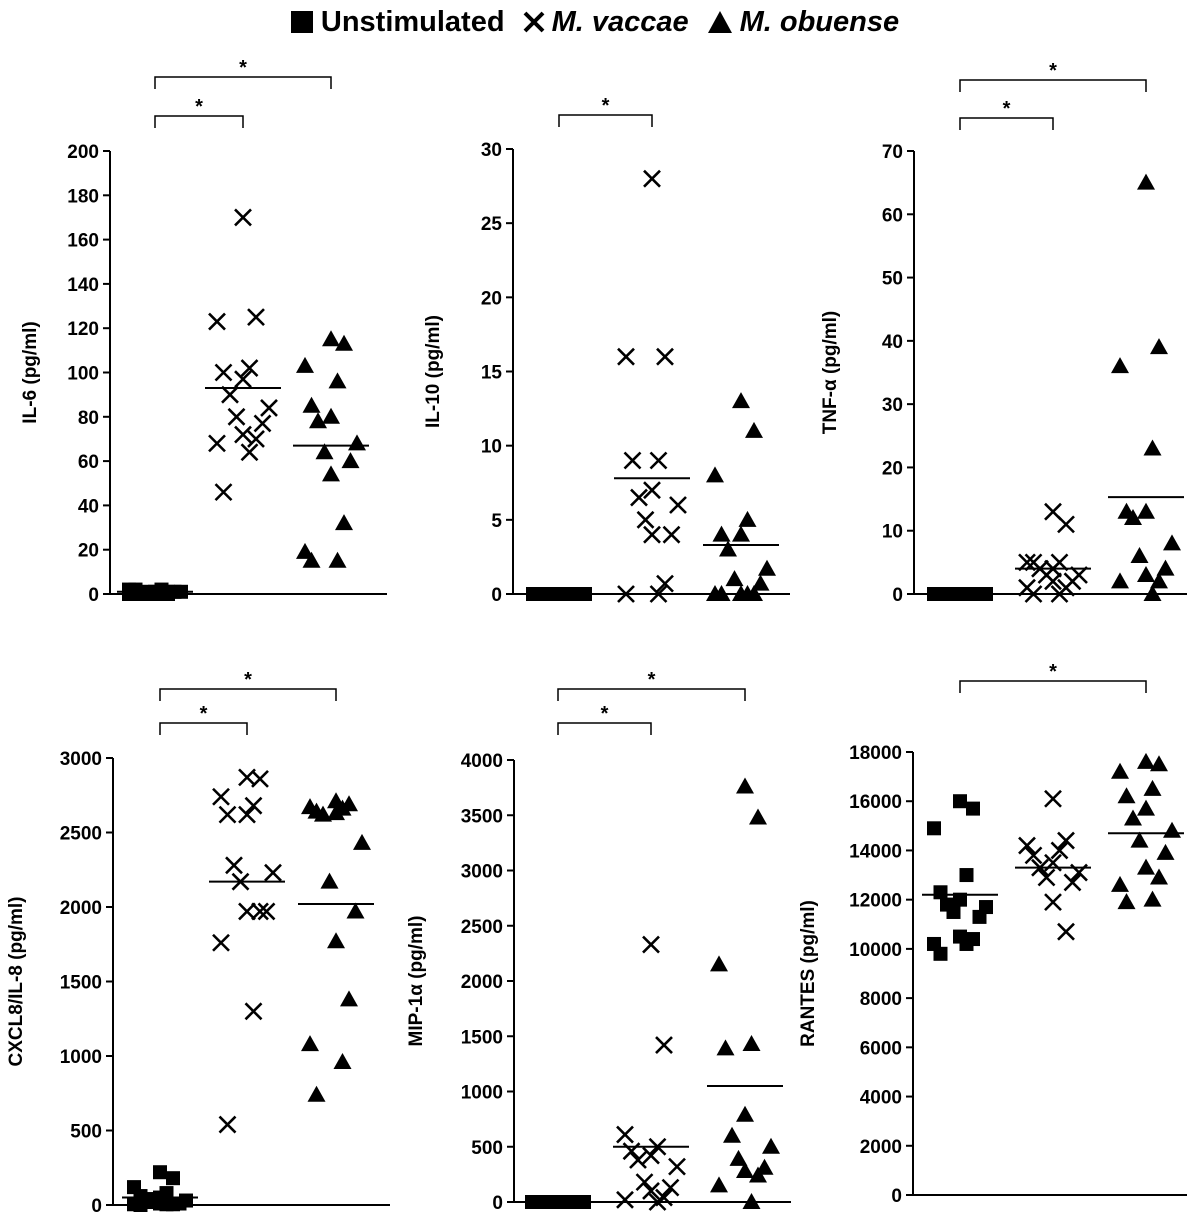 This screenshot has width=1189, height=1215. I want to click on y-tick-label: 3000, so click(482, 872).